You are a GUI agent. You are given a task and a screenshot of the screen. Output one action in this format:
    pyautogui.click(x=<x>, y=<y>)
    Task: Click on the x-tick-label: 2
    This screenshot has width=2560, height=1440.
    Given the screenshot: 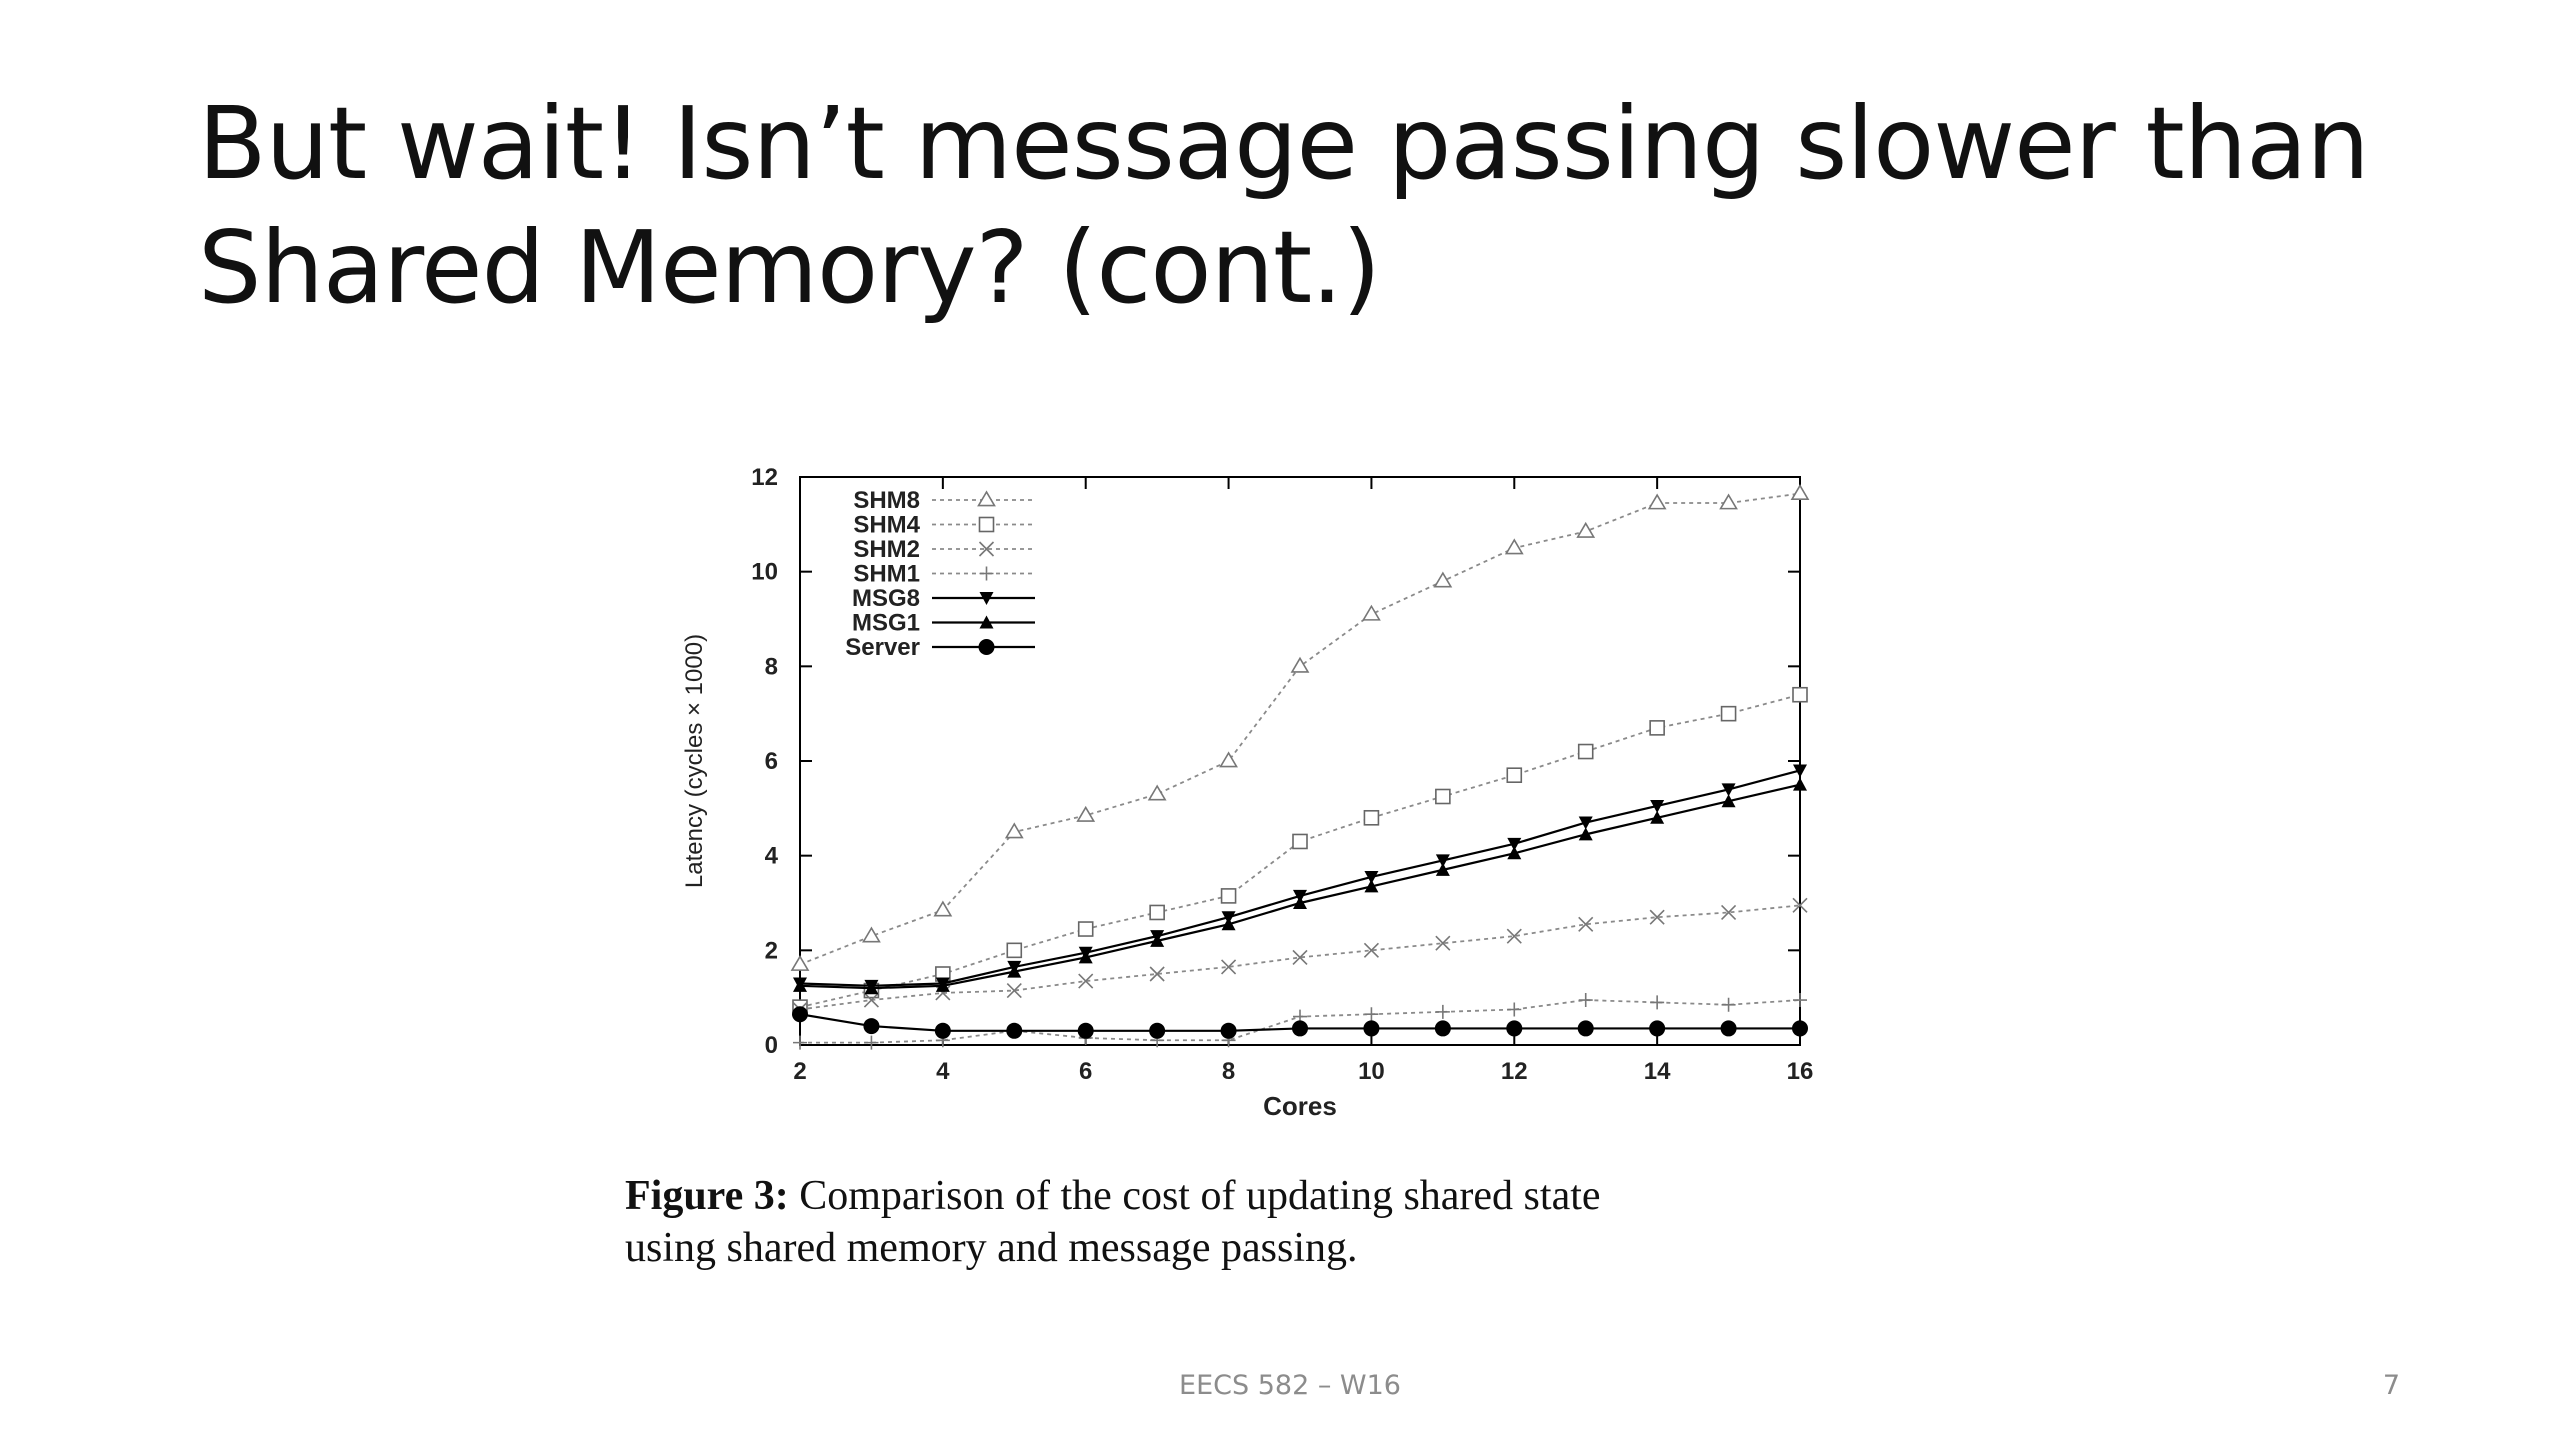 What is the action you would take?
    pyautogui.click(x=799, y=1071)
    